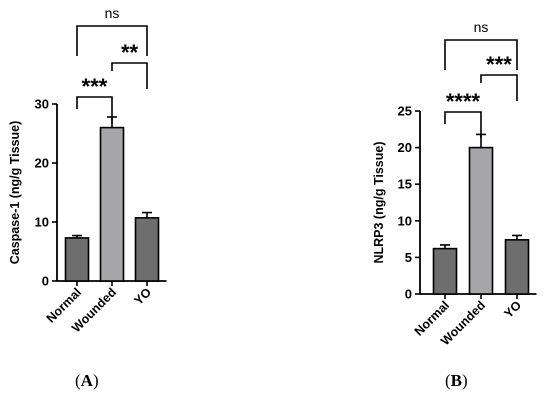 The width and height of the screenshot is (550, 405). Describe the element at coordinates (87, 380) in the screenshot. I see `panel-label-a: (A)` at that location.